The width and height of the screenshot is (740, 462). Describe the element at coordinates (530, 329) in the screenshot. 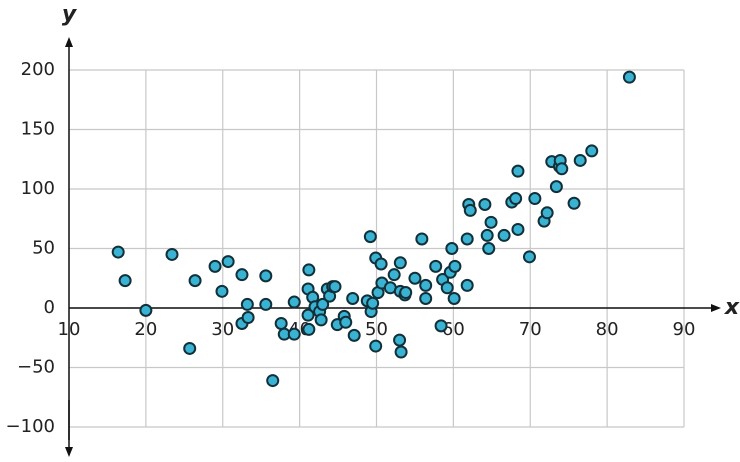

I see `x-tick-label: 70` at that location.